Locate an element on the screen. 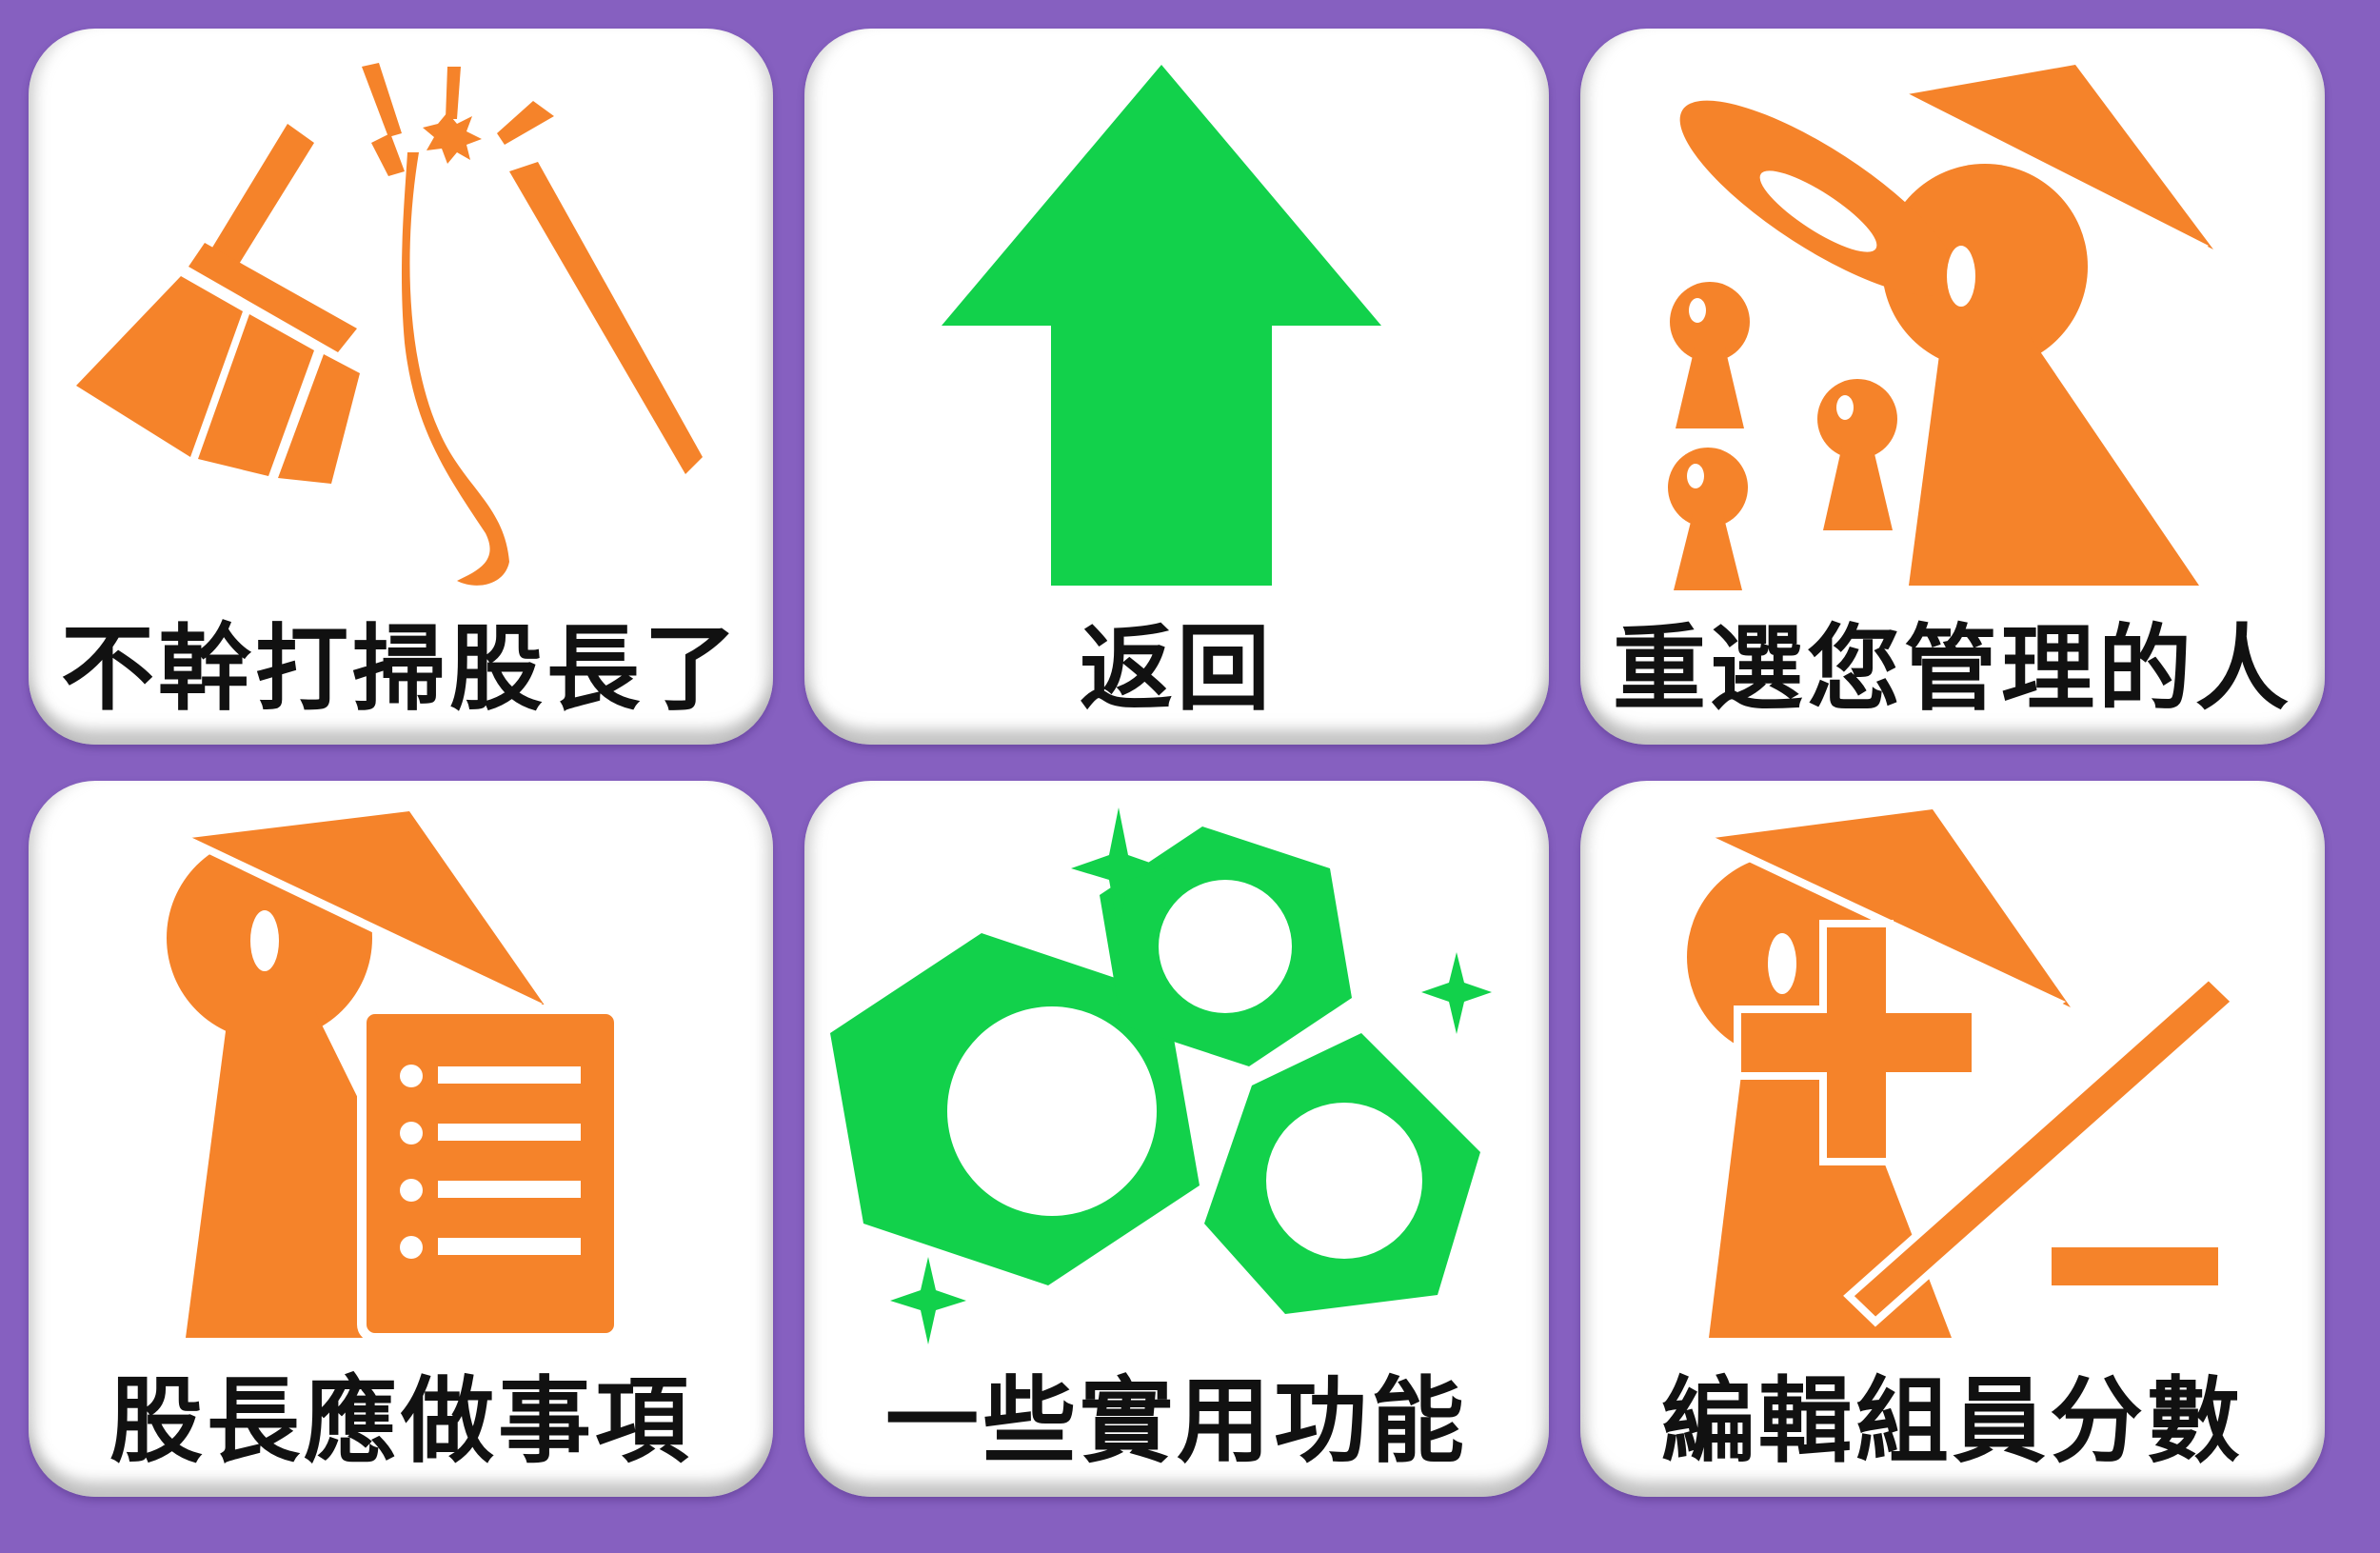 The height and width of the screenshot is (1553, 2380). tile-label: 股長應做事項 is located at coordinates (400, 1421).